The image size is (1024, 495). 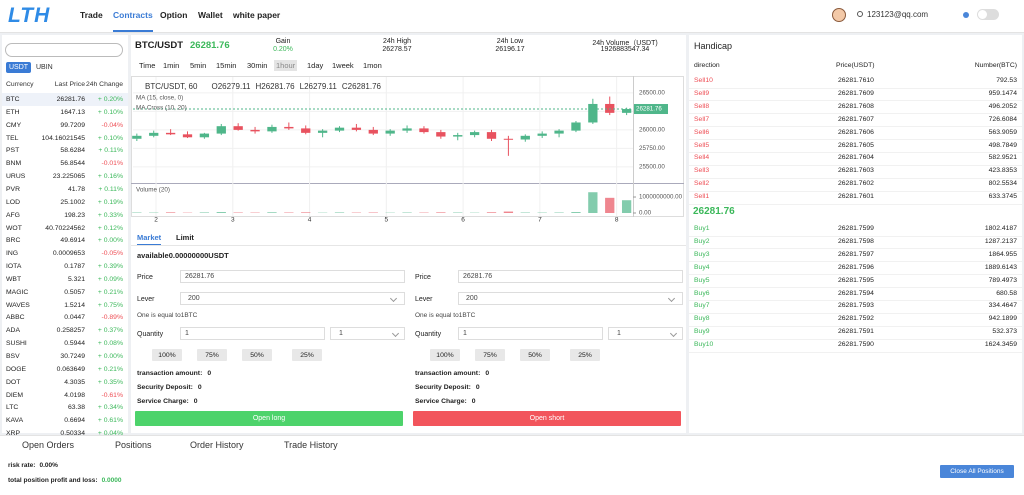 What do you see at coordinates (64, 50) in the screenshot?
I see `search-input` at bounding box center [64, 50].